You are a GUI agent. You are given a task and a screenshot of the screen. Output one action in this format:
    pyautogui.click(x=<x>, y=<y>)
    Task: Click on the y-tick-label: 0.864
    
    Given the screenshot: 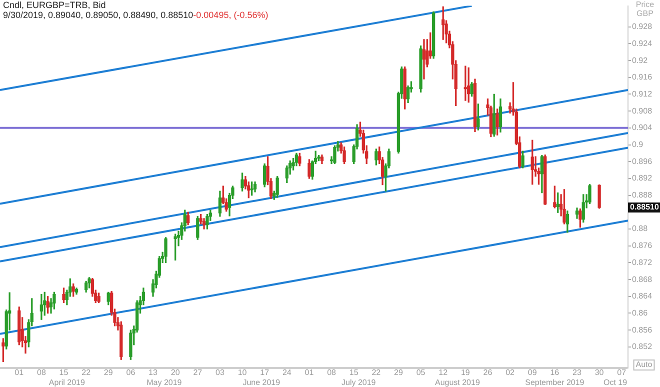 What is the action you would take?
    pyautogui.click(x=642, y=296)
    